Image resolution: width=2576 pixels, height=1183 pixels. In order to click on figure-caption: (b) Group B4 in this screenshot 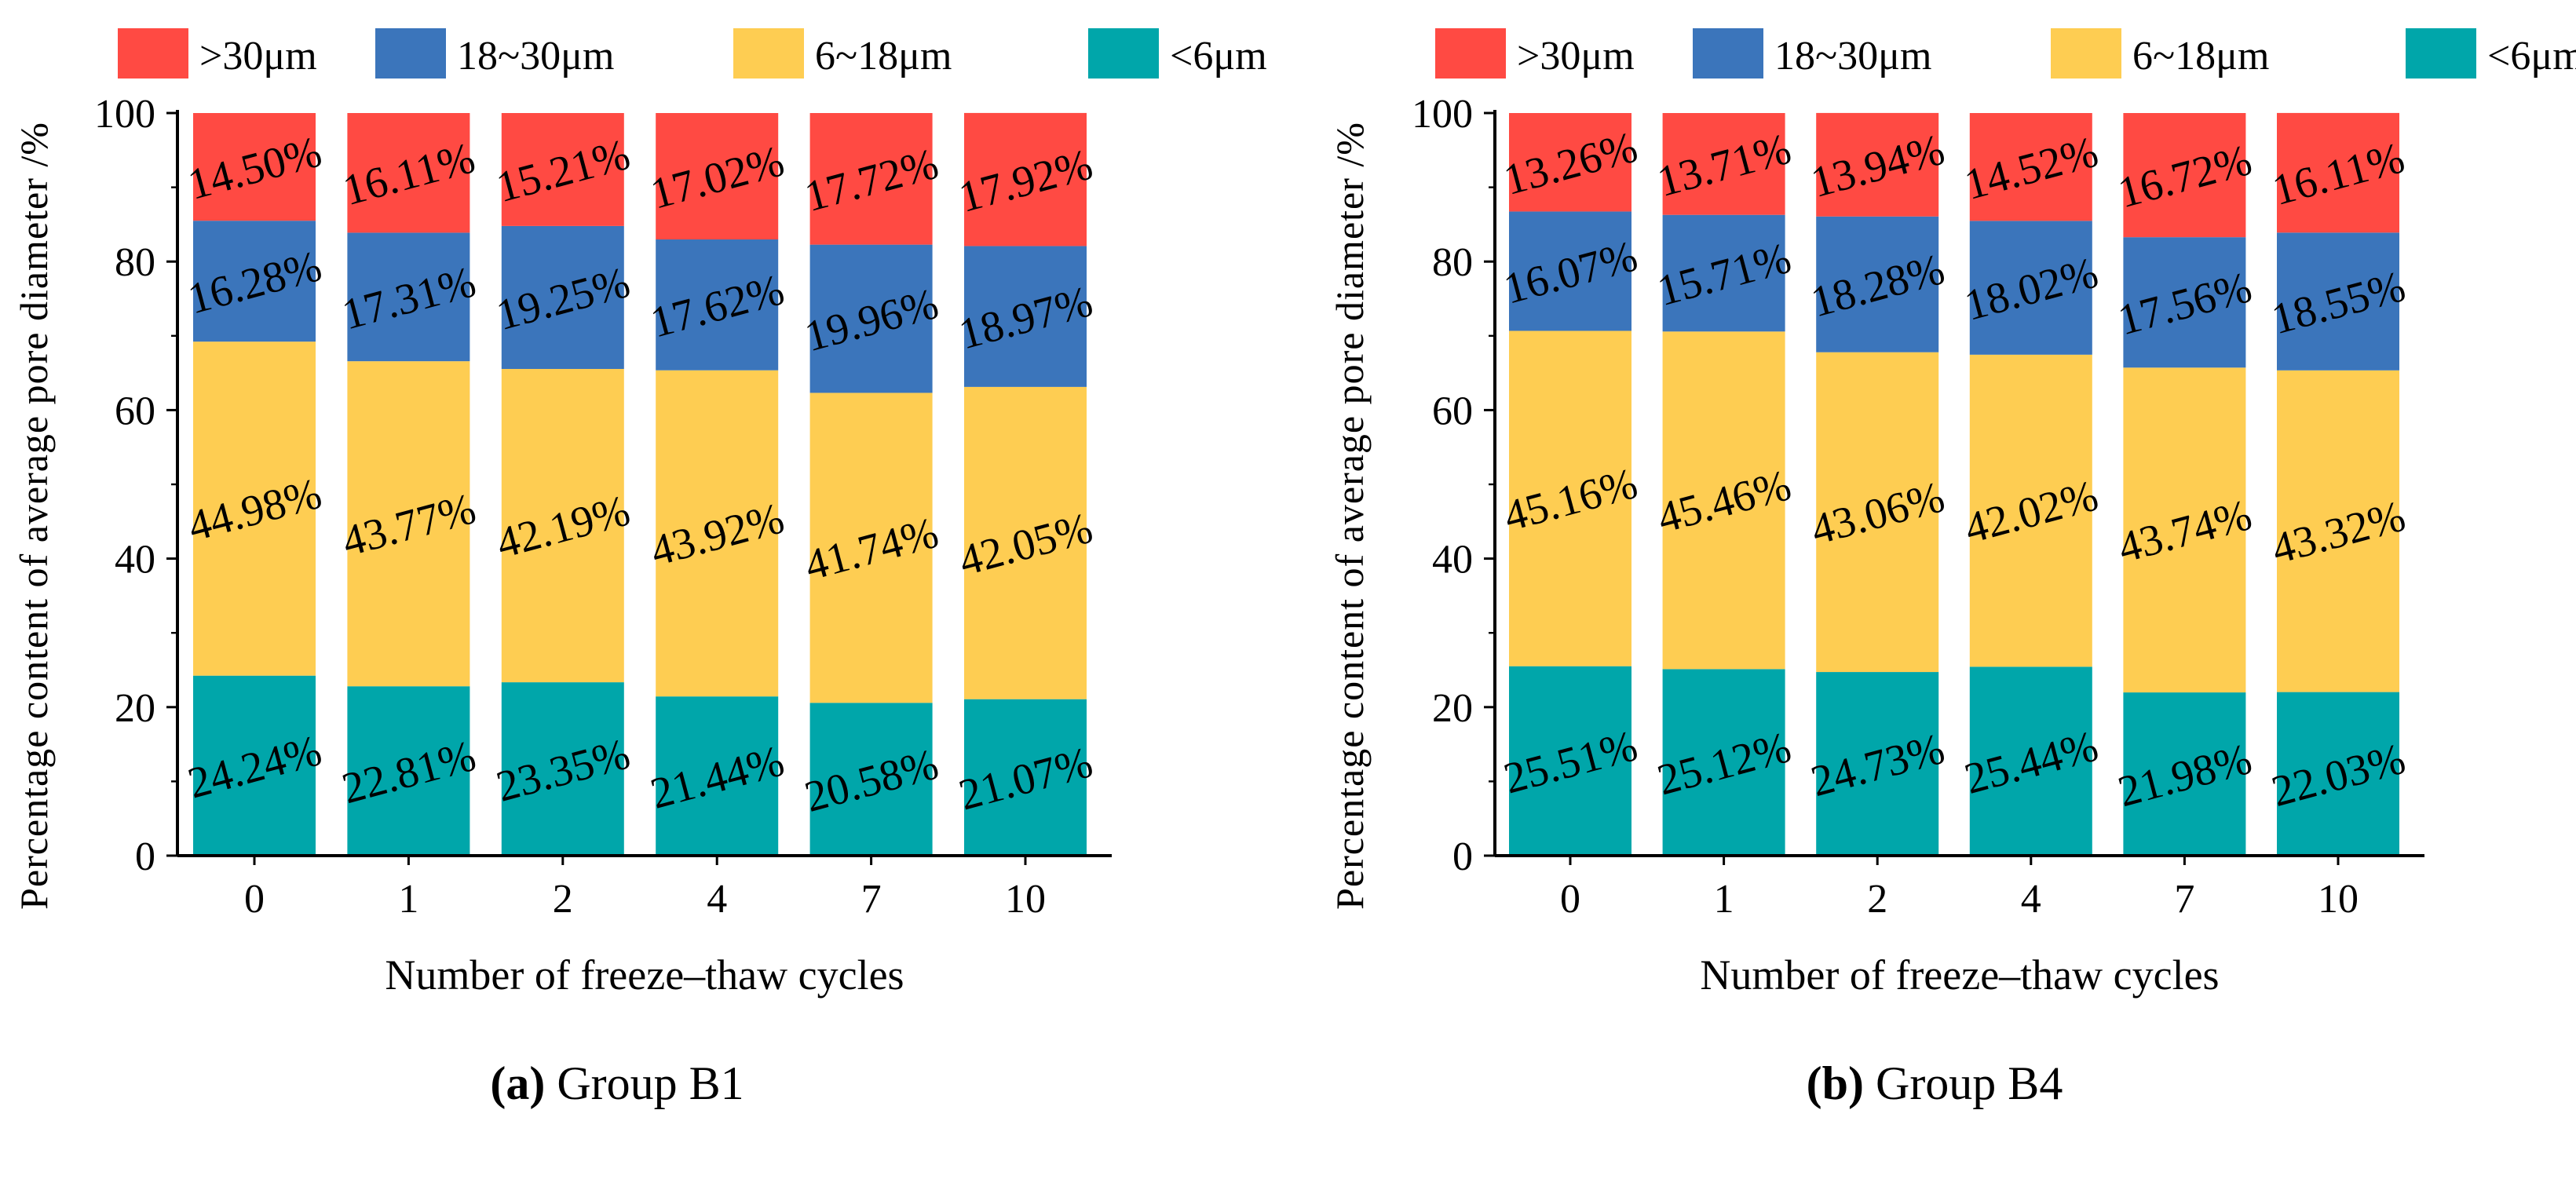, I will do `click(1935, 1083)`.